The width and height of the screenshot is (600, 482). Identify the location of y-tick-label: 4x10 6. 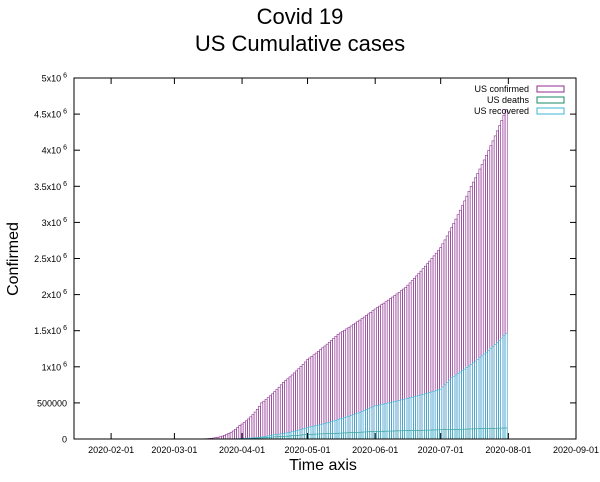
(54, 150).